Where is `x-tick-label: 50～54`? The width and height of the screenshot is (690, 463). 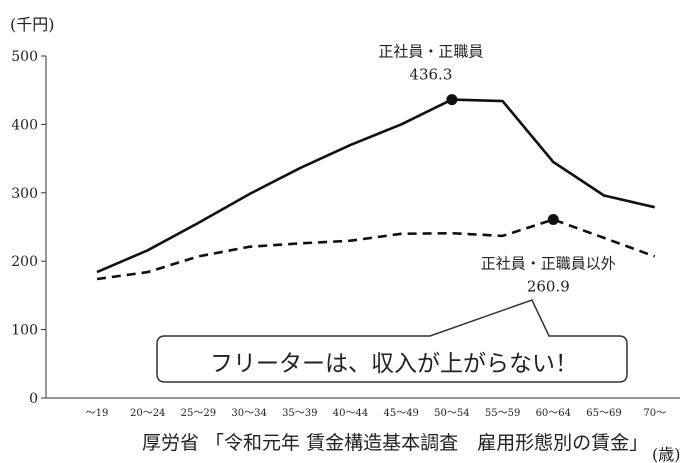 x-tick-label: 50～54 is located at coordinates (451, 413).